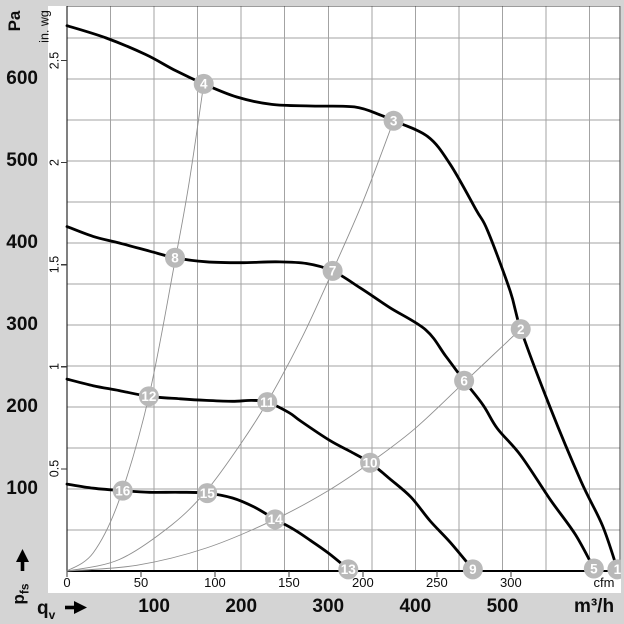 Image resolution: width=624 pixels, height=624 pixels. I want to click on svg-text: 2, so click(521, 329).